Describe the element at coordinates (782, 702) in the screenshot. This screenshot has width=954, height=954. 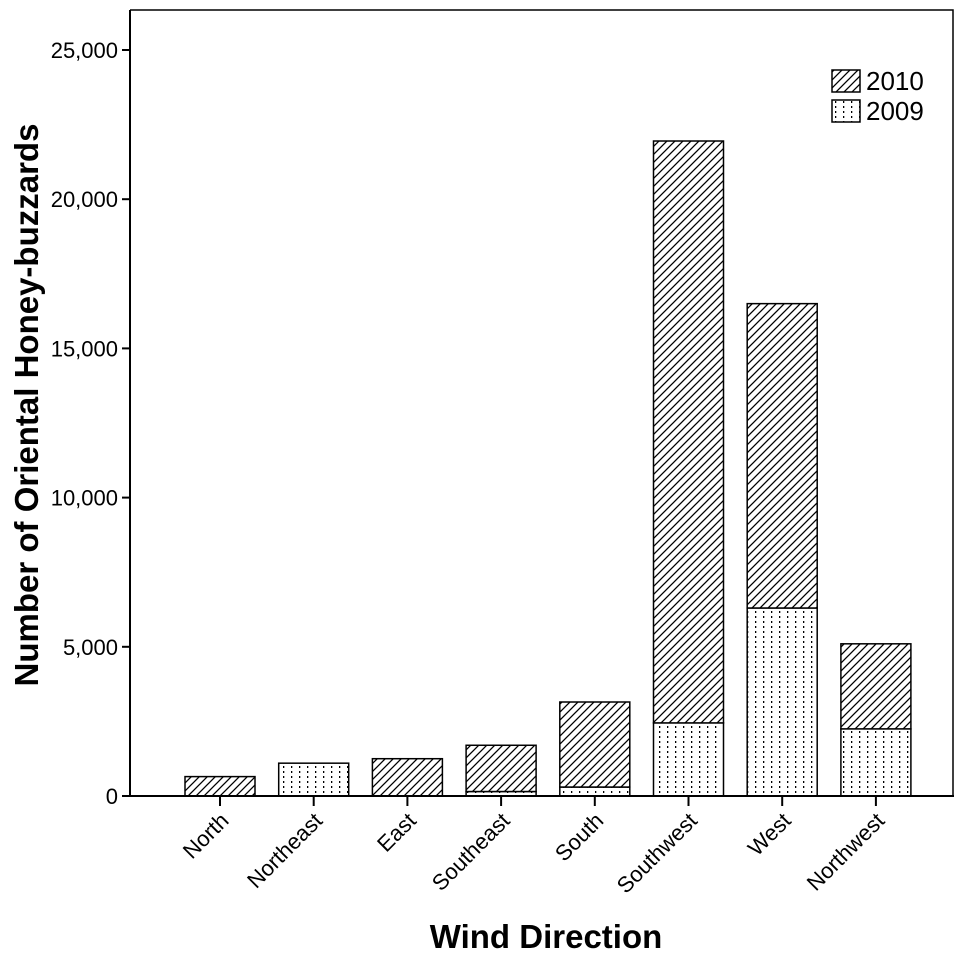
I see `bar-2009-west` at that location.